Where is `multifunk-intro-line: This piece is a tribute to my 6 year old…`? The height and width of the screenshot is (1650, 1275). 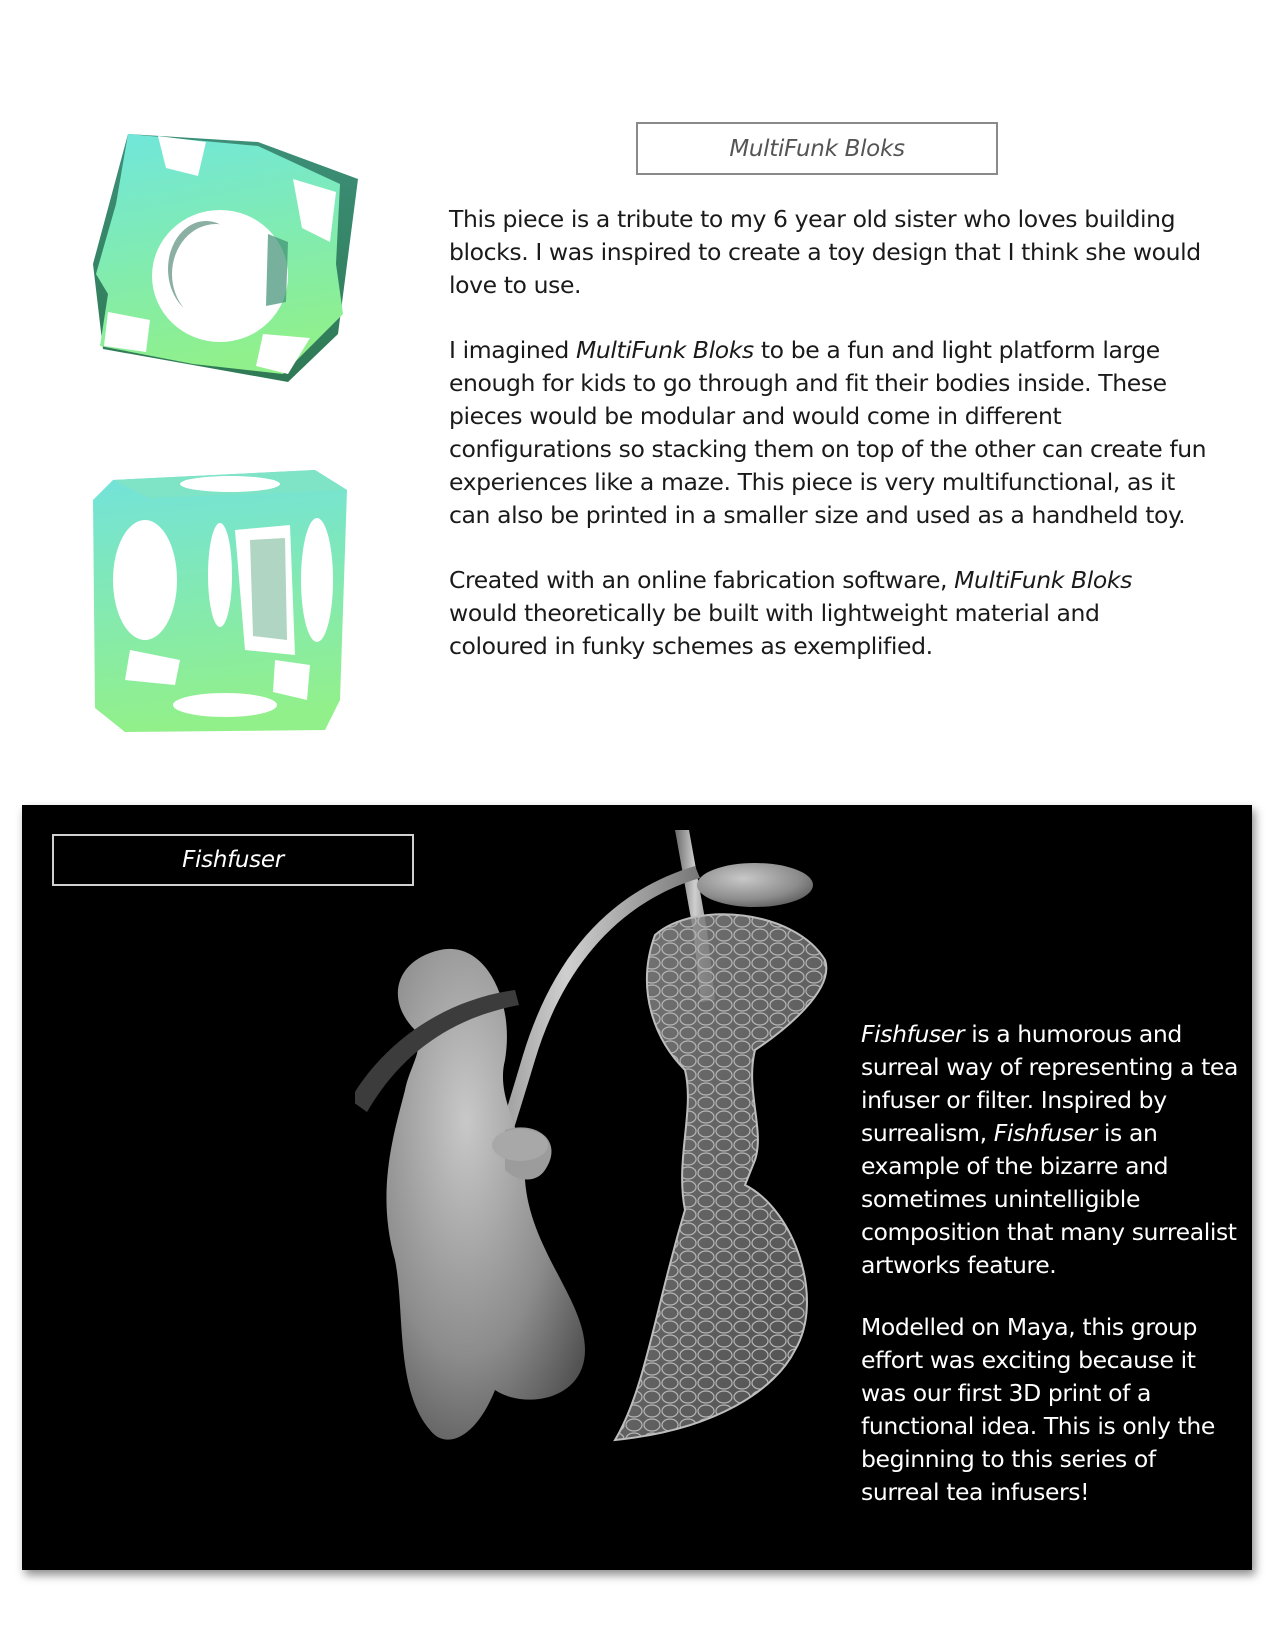
multifunk-intro-line: This piece is a tribute to my 6 year old… is located at coordinates (812, 219).